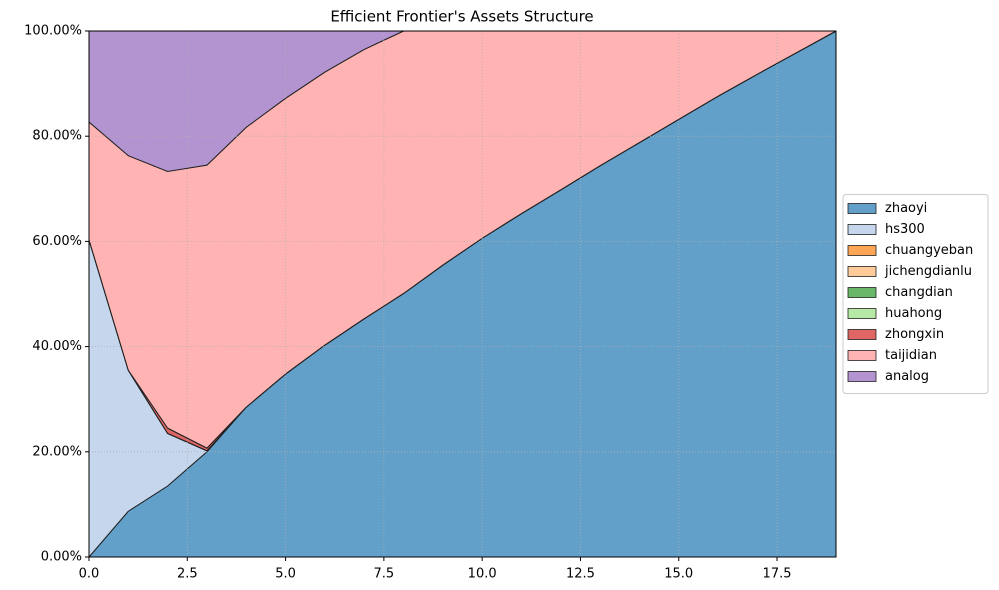 This screenshot has width=999, height=590. I want to click on y-tick-label: 0.00%, so click(61, 557).